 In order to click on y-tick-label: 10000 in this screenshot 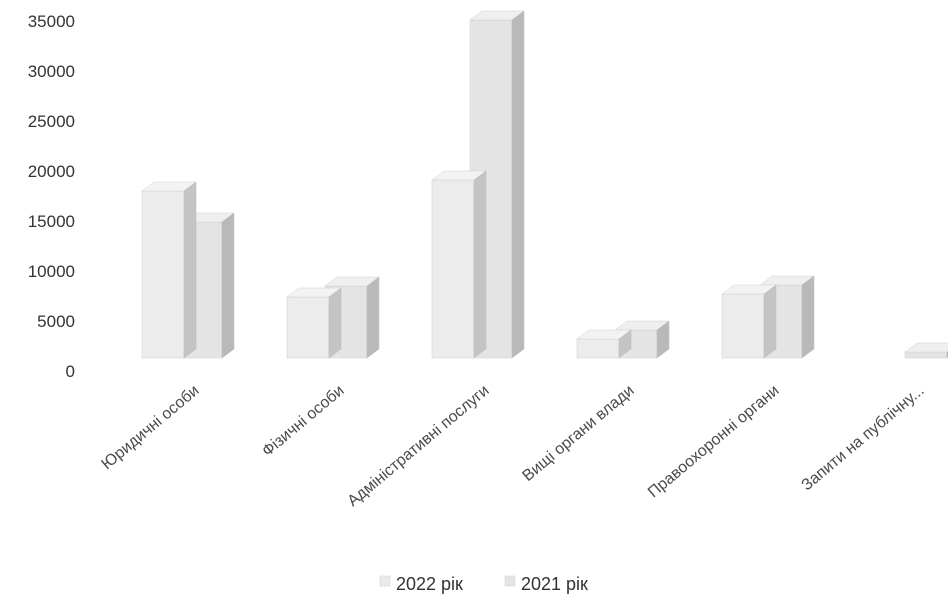, I will do `click(51, 271)`.